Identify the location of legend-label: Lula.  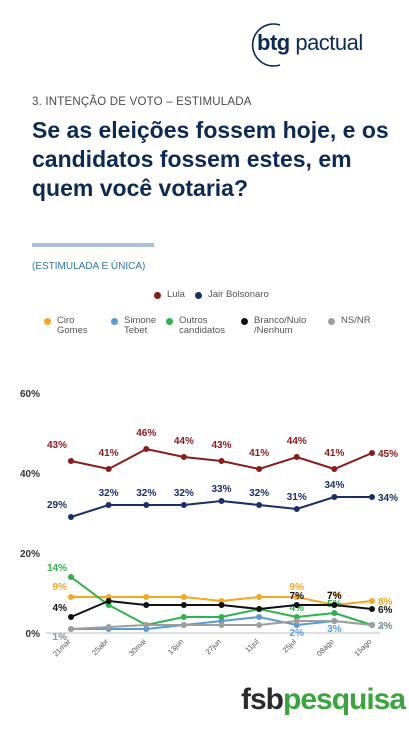
(176, 294).